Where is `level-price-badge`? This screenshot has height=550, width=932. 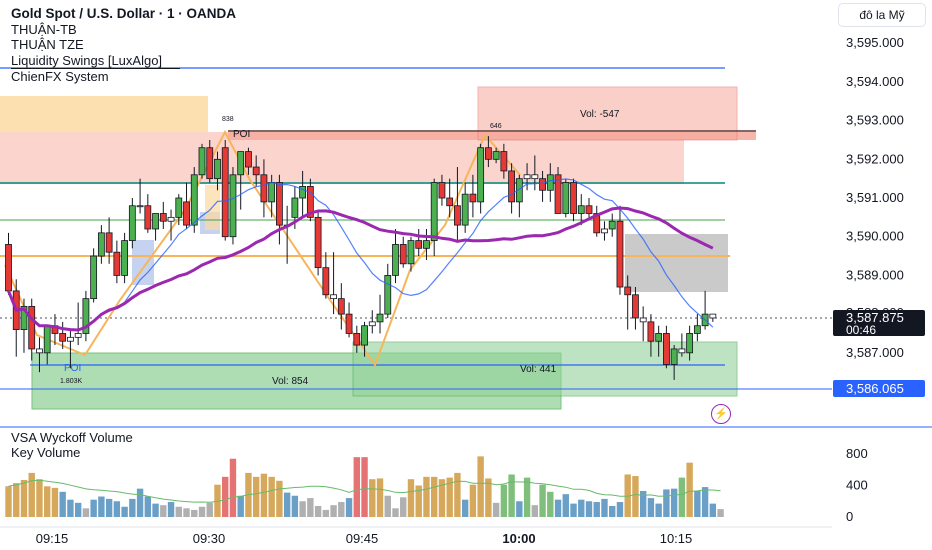 level-price-badge is located at coordinates (879, 388).